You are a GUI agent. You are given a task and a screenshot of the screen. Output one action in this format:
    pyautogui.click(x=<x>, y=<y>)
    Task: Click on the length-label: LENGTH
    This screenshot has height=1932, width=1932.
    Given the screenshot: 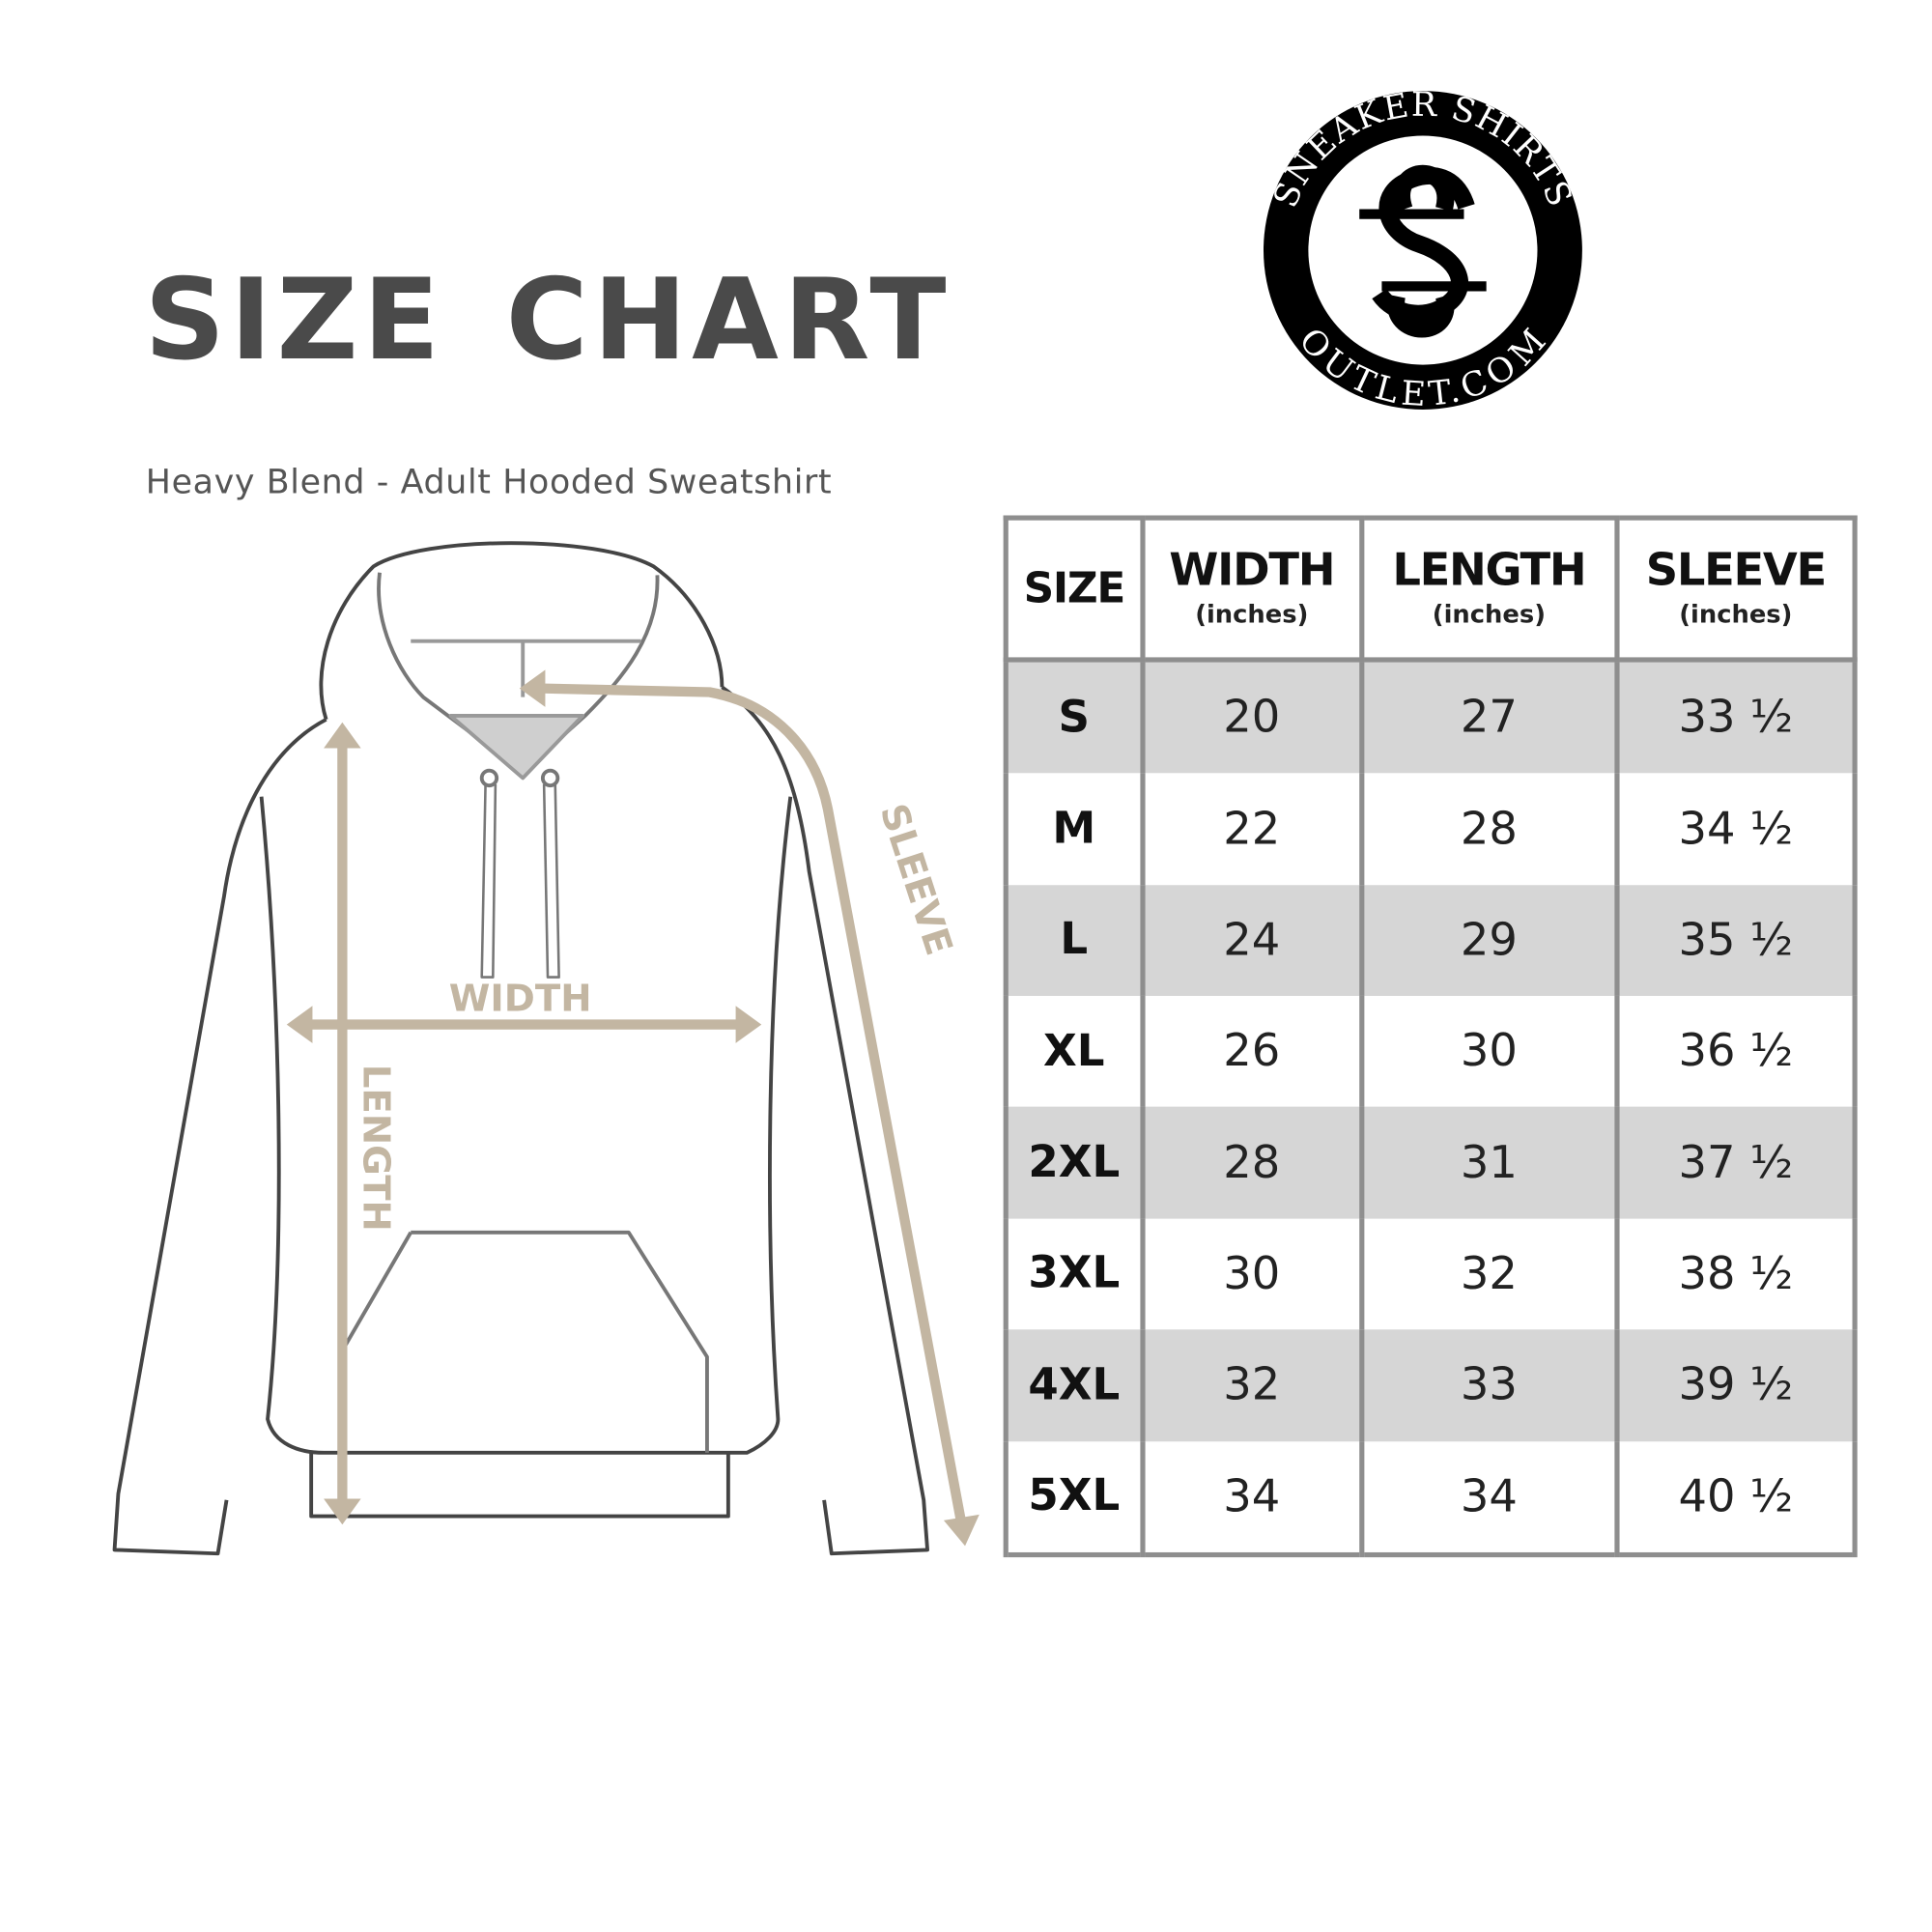 What is the action you would take?
    pyautogui.click(x=375, y=1148)
    